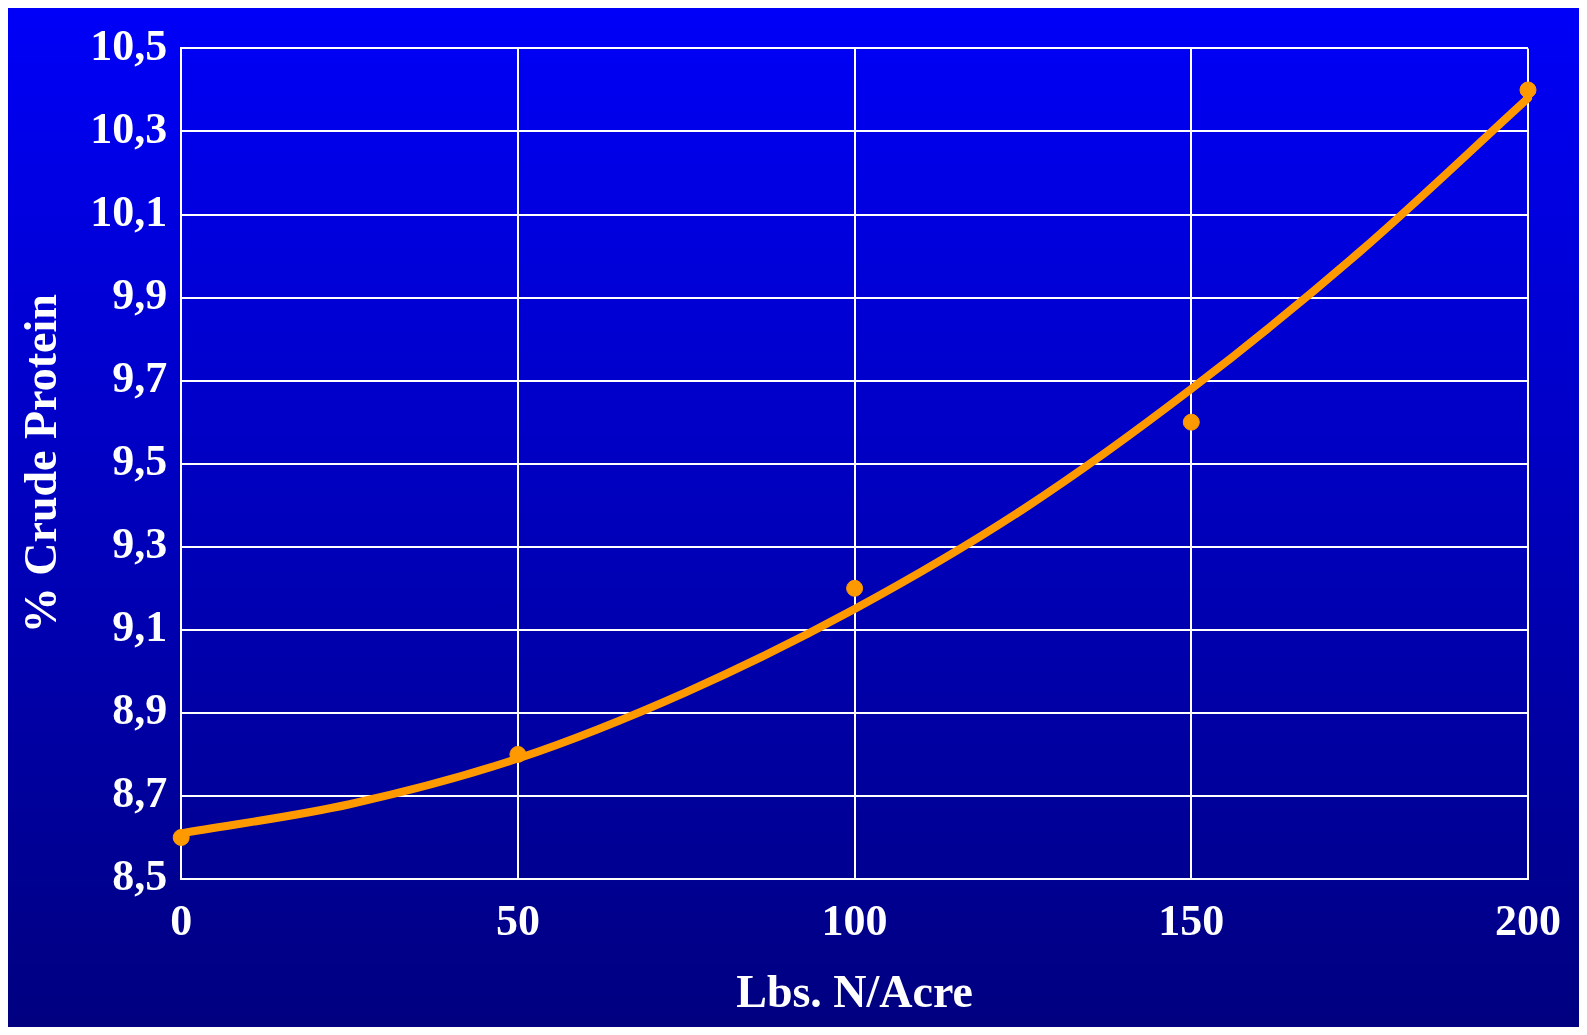 This screenshot has width=1587, height=1035. What do you see at coordinates (855, 992) in the screenshot?
I see `x-axis-title: Lbs. N/Acre` at bounding box center [855, 992].